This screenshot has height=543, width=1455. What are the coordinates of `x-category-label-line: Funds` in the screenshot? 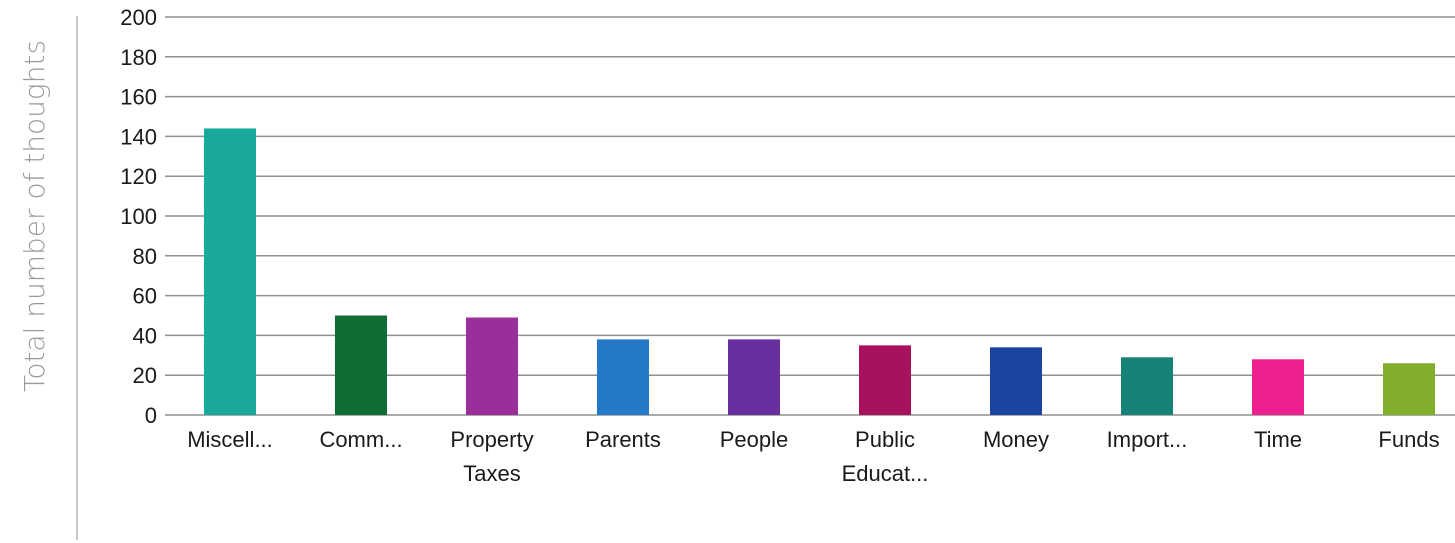 It's located at (1408, 439).